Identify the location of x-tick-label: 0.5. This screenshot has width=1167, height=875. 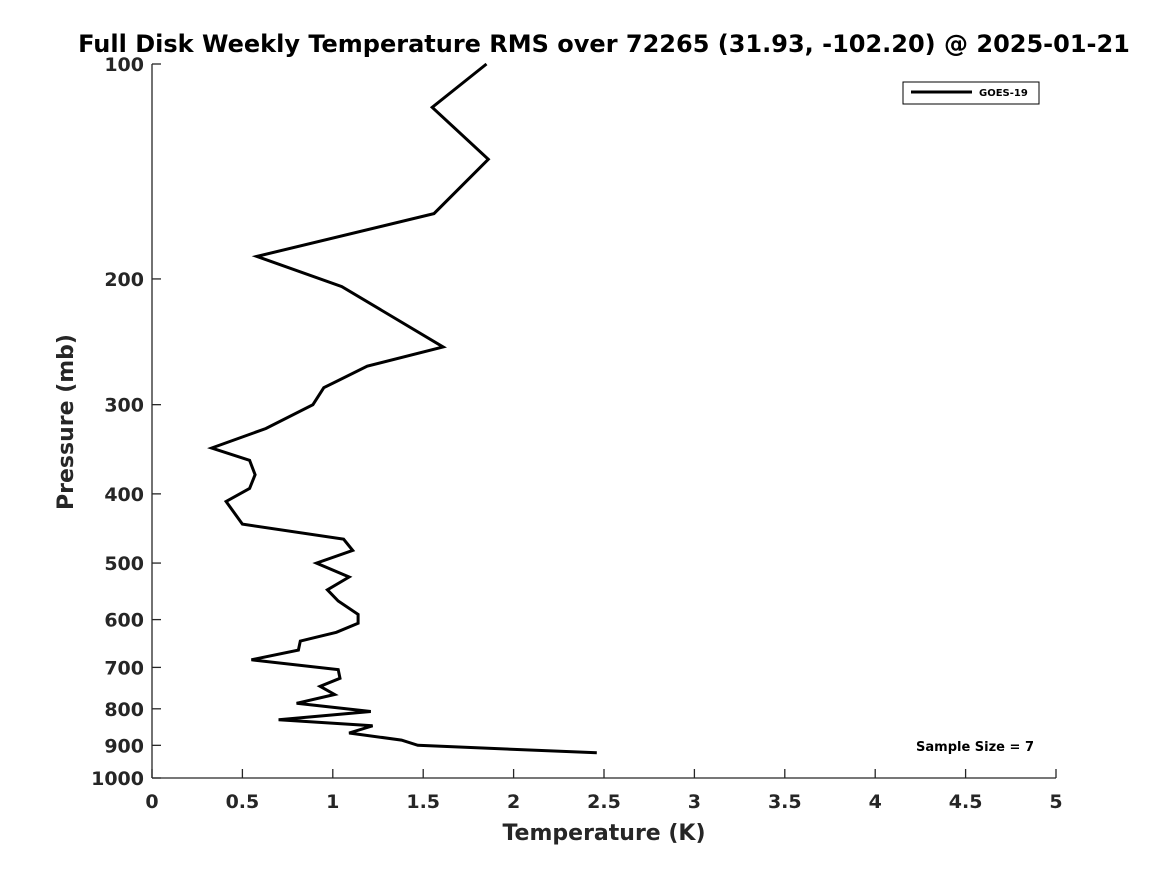
(243, 802).